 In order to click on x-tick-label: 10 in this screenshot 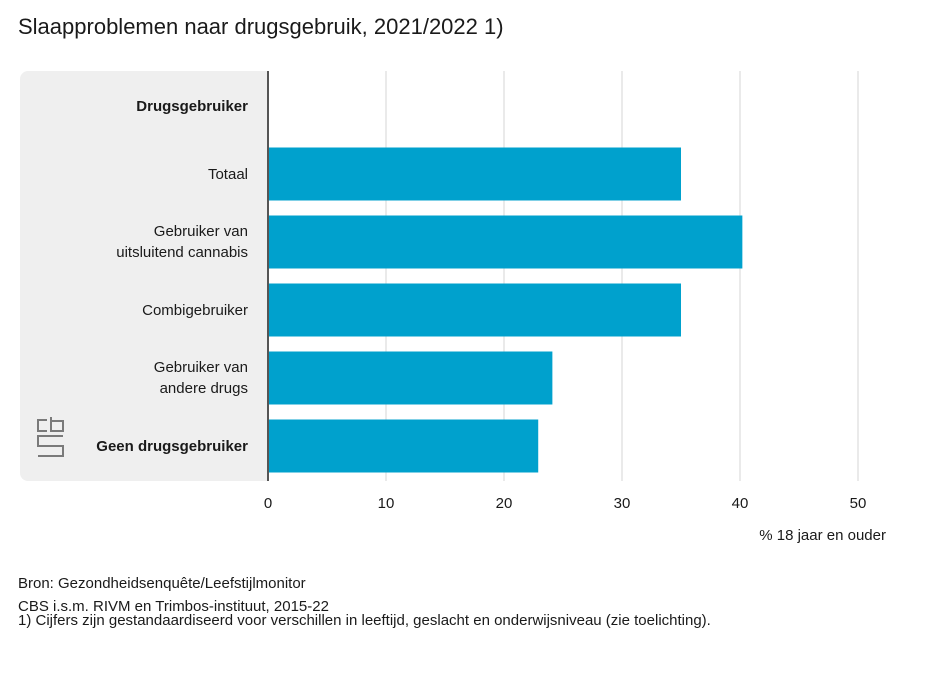, I will do `click(386, 503)`.